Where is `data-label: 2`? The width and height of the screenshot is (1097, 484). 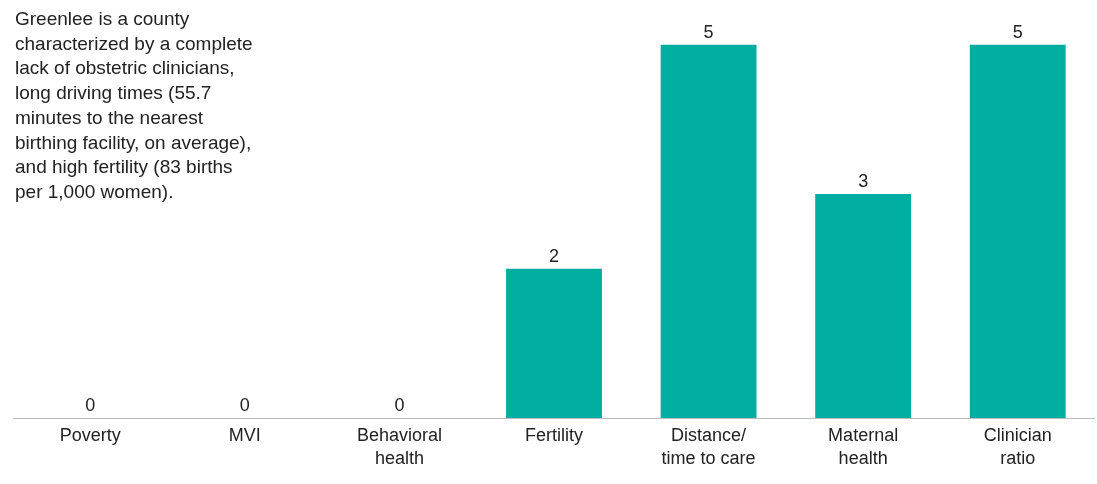
data-label: 2 is located at coordinates (554, 255).